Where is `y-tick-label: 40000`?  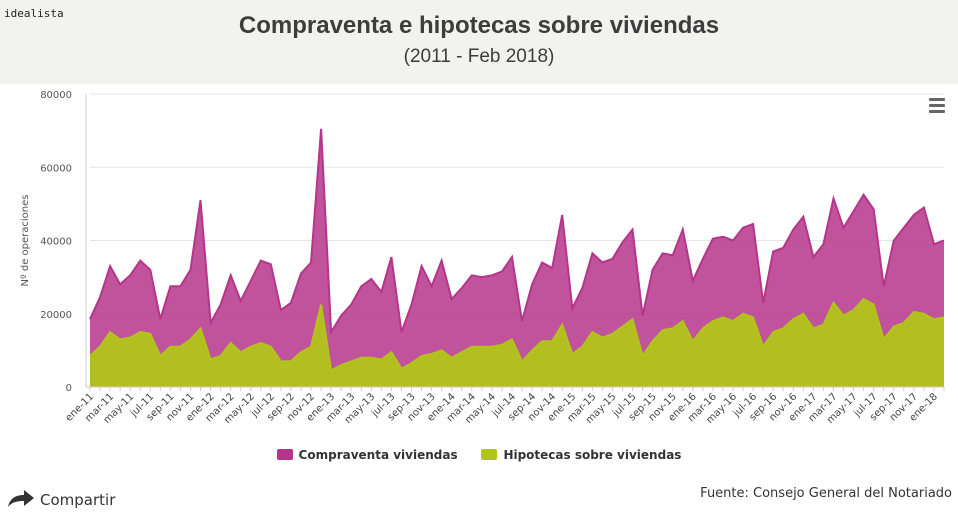 y-tick-label: 40000 is located at coordinates (56, 242).